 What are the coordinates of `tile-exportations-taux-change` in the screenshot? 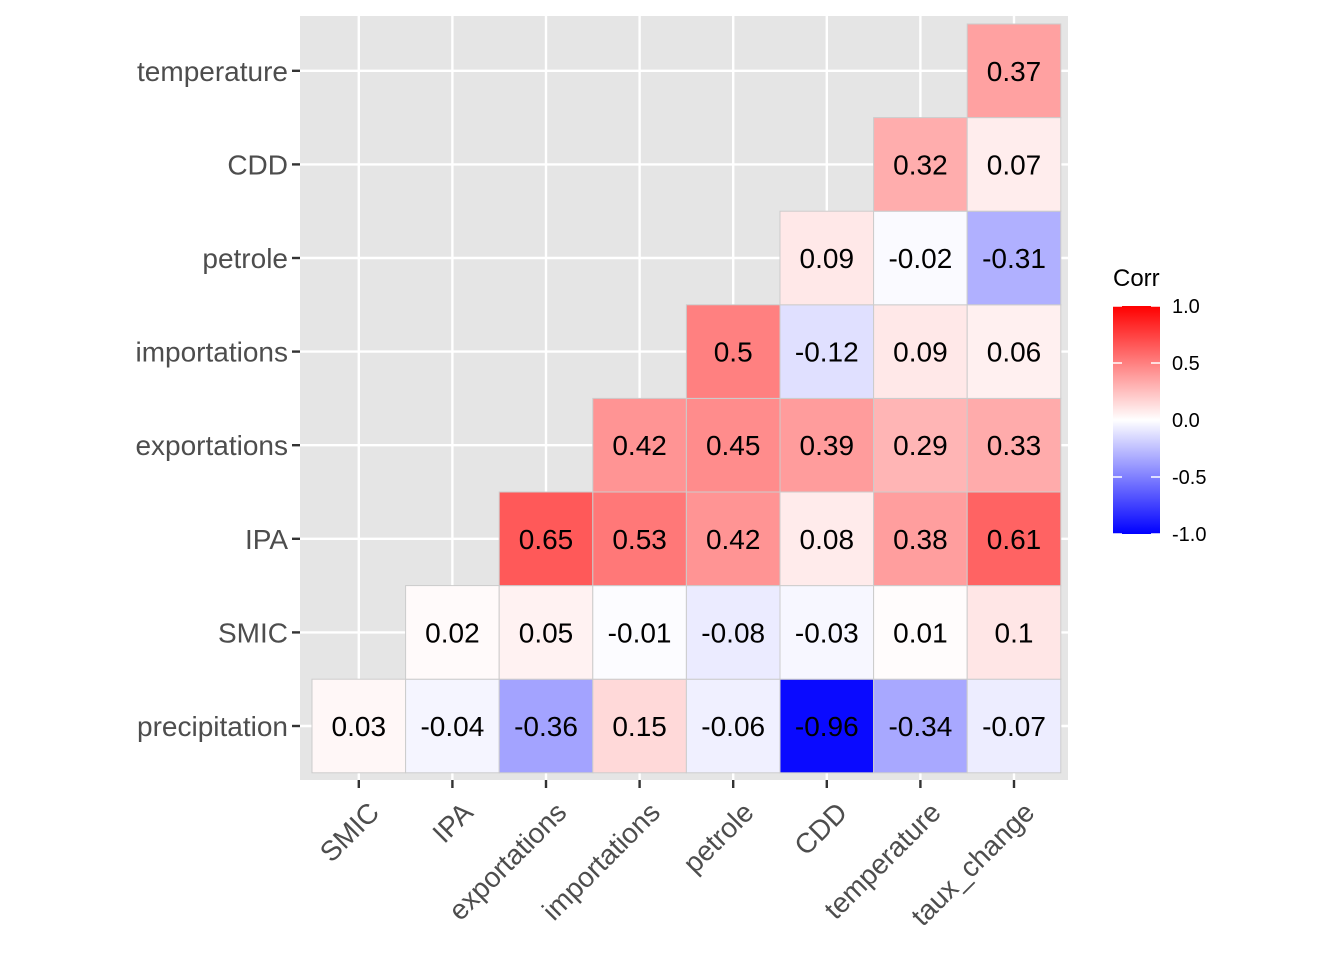 It's located at (1014, 445).